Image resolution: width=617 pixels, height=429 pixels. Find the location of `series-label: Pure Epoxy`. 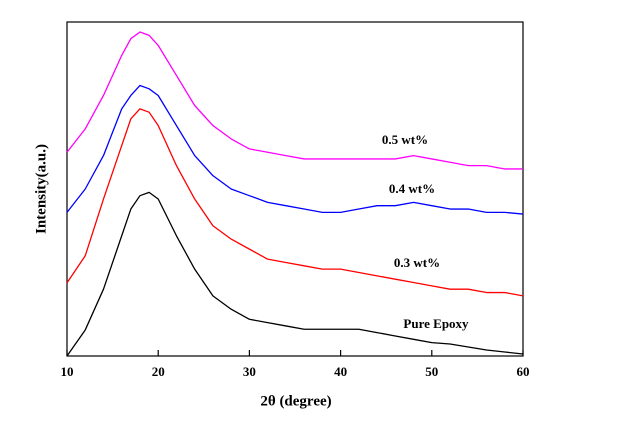

series-label: Pure Epoxy is located at coordinates (436, 323).